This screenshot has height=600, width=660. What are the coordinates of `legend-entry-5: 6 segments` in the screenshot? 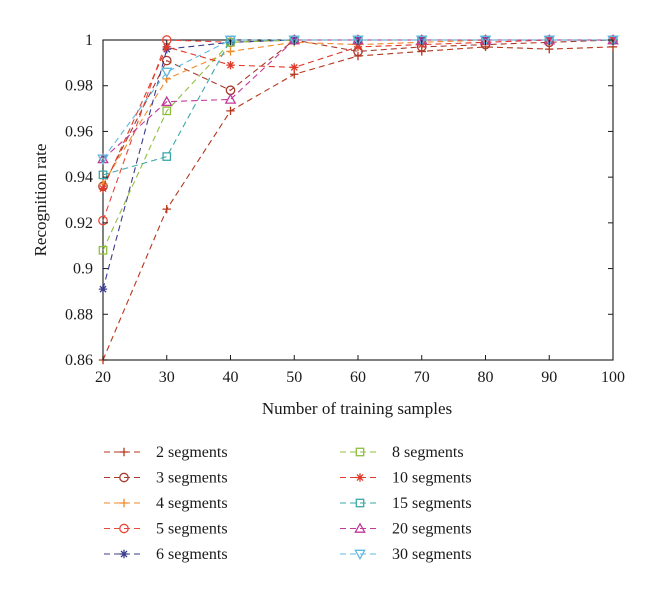 It's located at (166, 554).